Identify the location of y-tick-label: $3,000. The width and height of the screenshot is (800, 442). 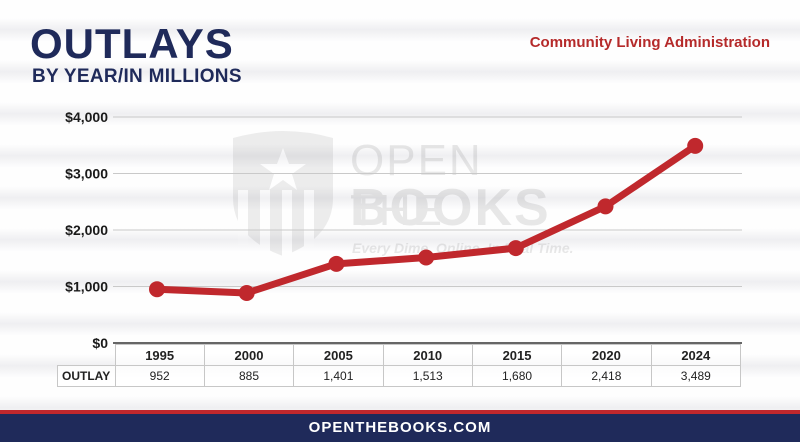
(86, 174).